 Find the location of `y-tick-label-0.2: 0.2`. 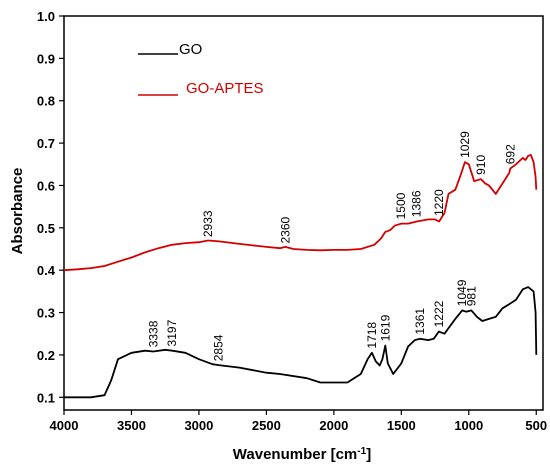

y-tick-label-0.2: 0.2 is located at coordinates (46, 355).